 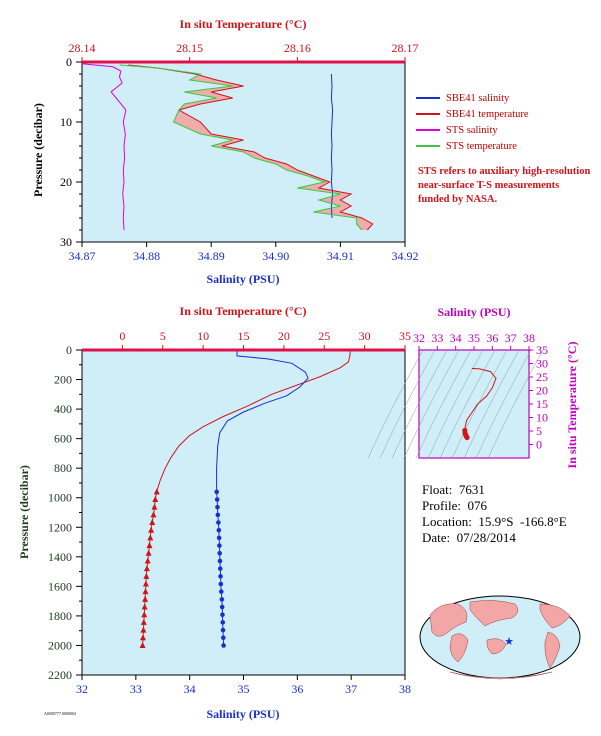 I want to click on pressure-tick-label: 200, so click(x=63, y=380).